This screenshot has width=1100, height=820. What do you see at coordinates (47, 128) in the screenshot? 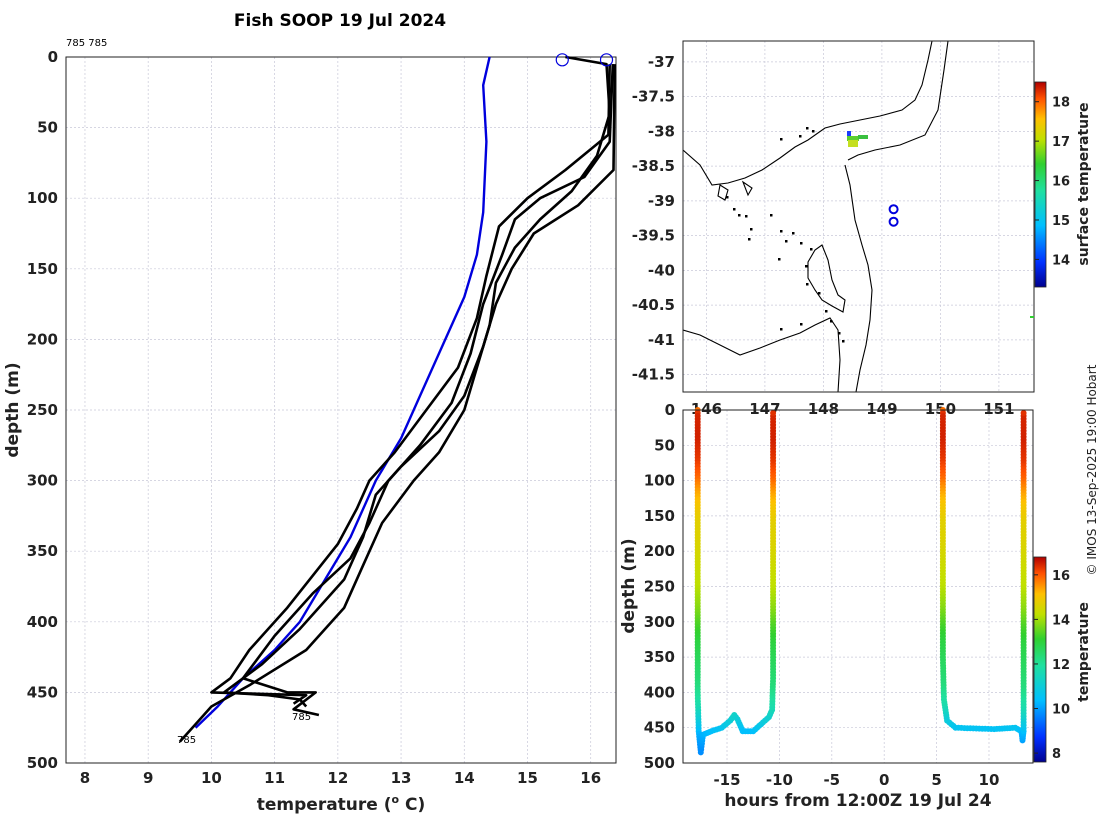
I see `left-ytick-50: 50` at bounding box center [47, 128].